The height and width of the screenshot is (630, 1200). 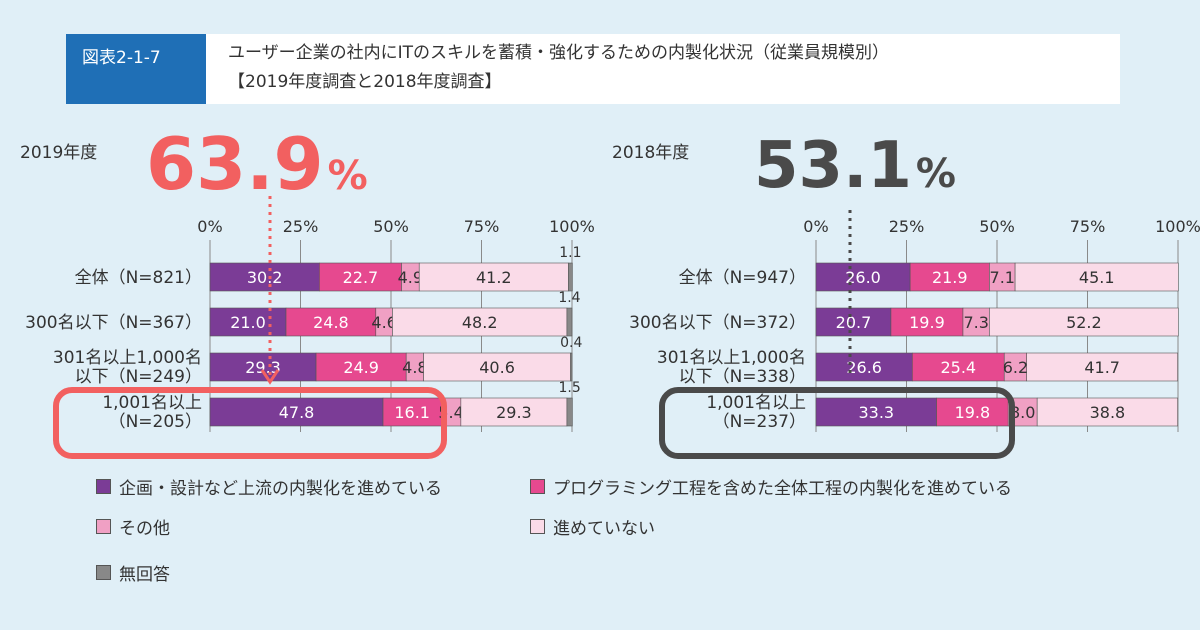 I want to click on highlight-value-2018: 53.1, so click(x=833, y=166).